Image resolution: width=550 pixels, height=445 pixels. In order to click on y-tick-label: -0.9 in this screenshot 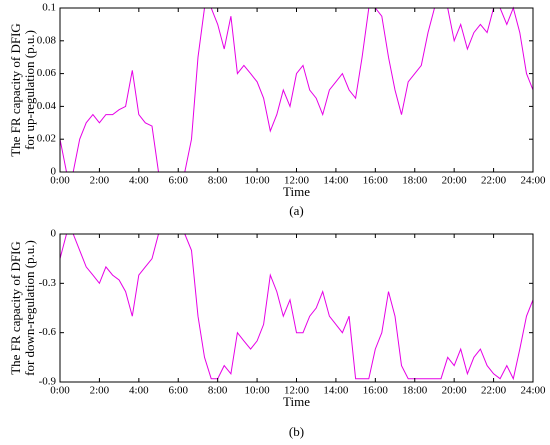, I will do `click(48, 382)`.